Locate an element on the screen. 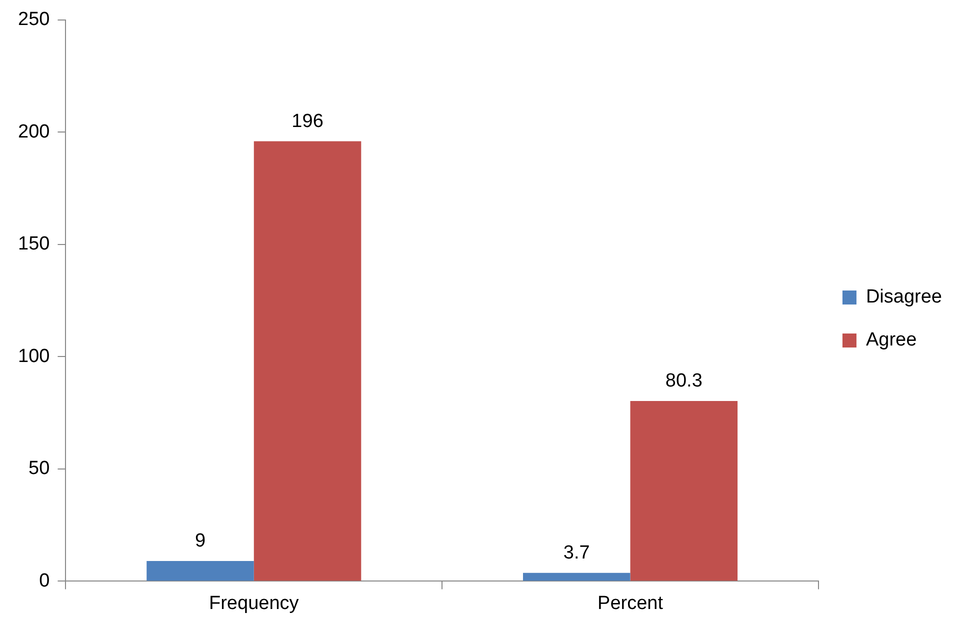 The width and height of the screenshot is (962, 618). y-tick-label: 200 is located at coordinates (34, 131).